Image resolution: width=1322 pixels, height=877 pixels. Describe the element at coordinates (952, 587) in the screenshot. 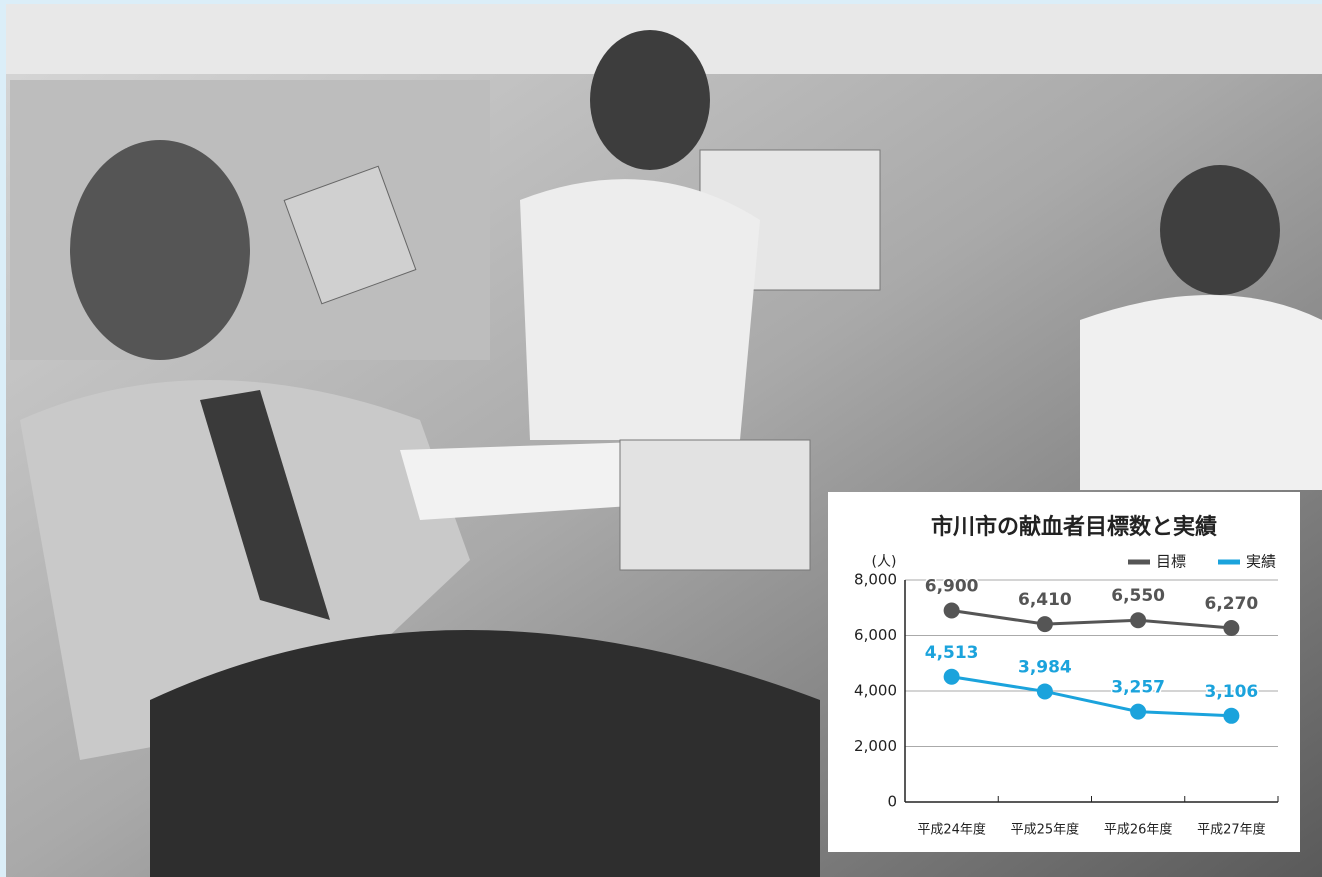

I see `value-label: 6,900` at that location.